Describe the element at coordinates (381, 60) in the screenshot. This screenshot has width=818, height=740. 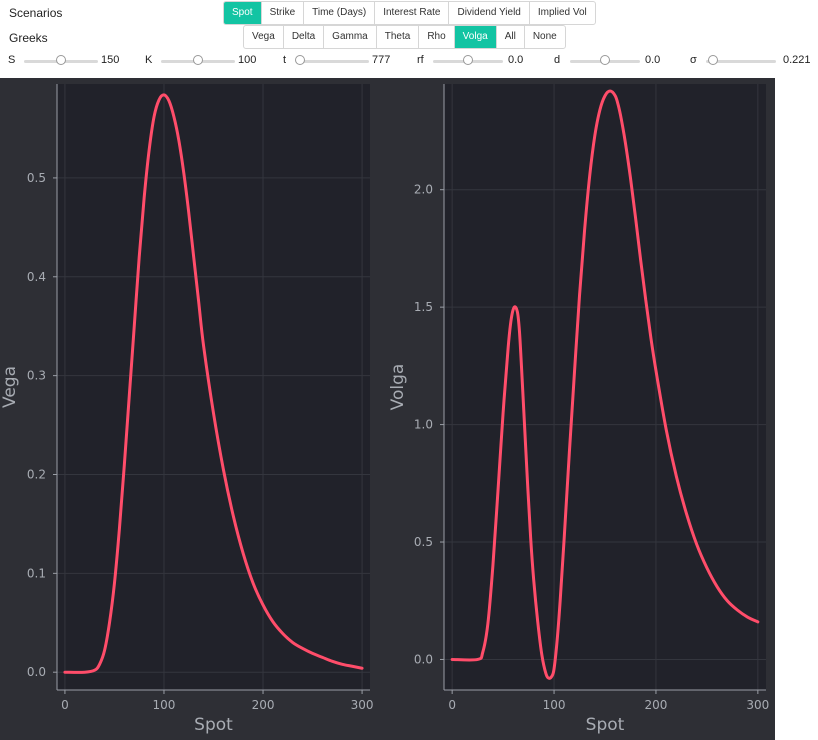
I see `slider-t-value: 777` at that location.